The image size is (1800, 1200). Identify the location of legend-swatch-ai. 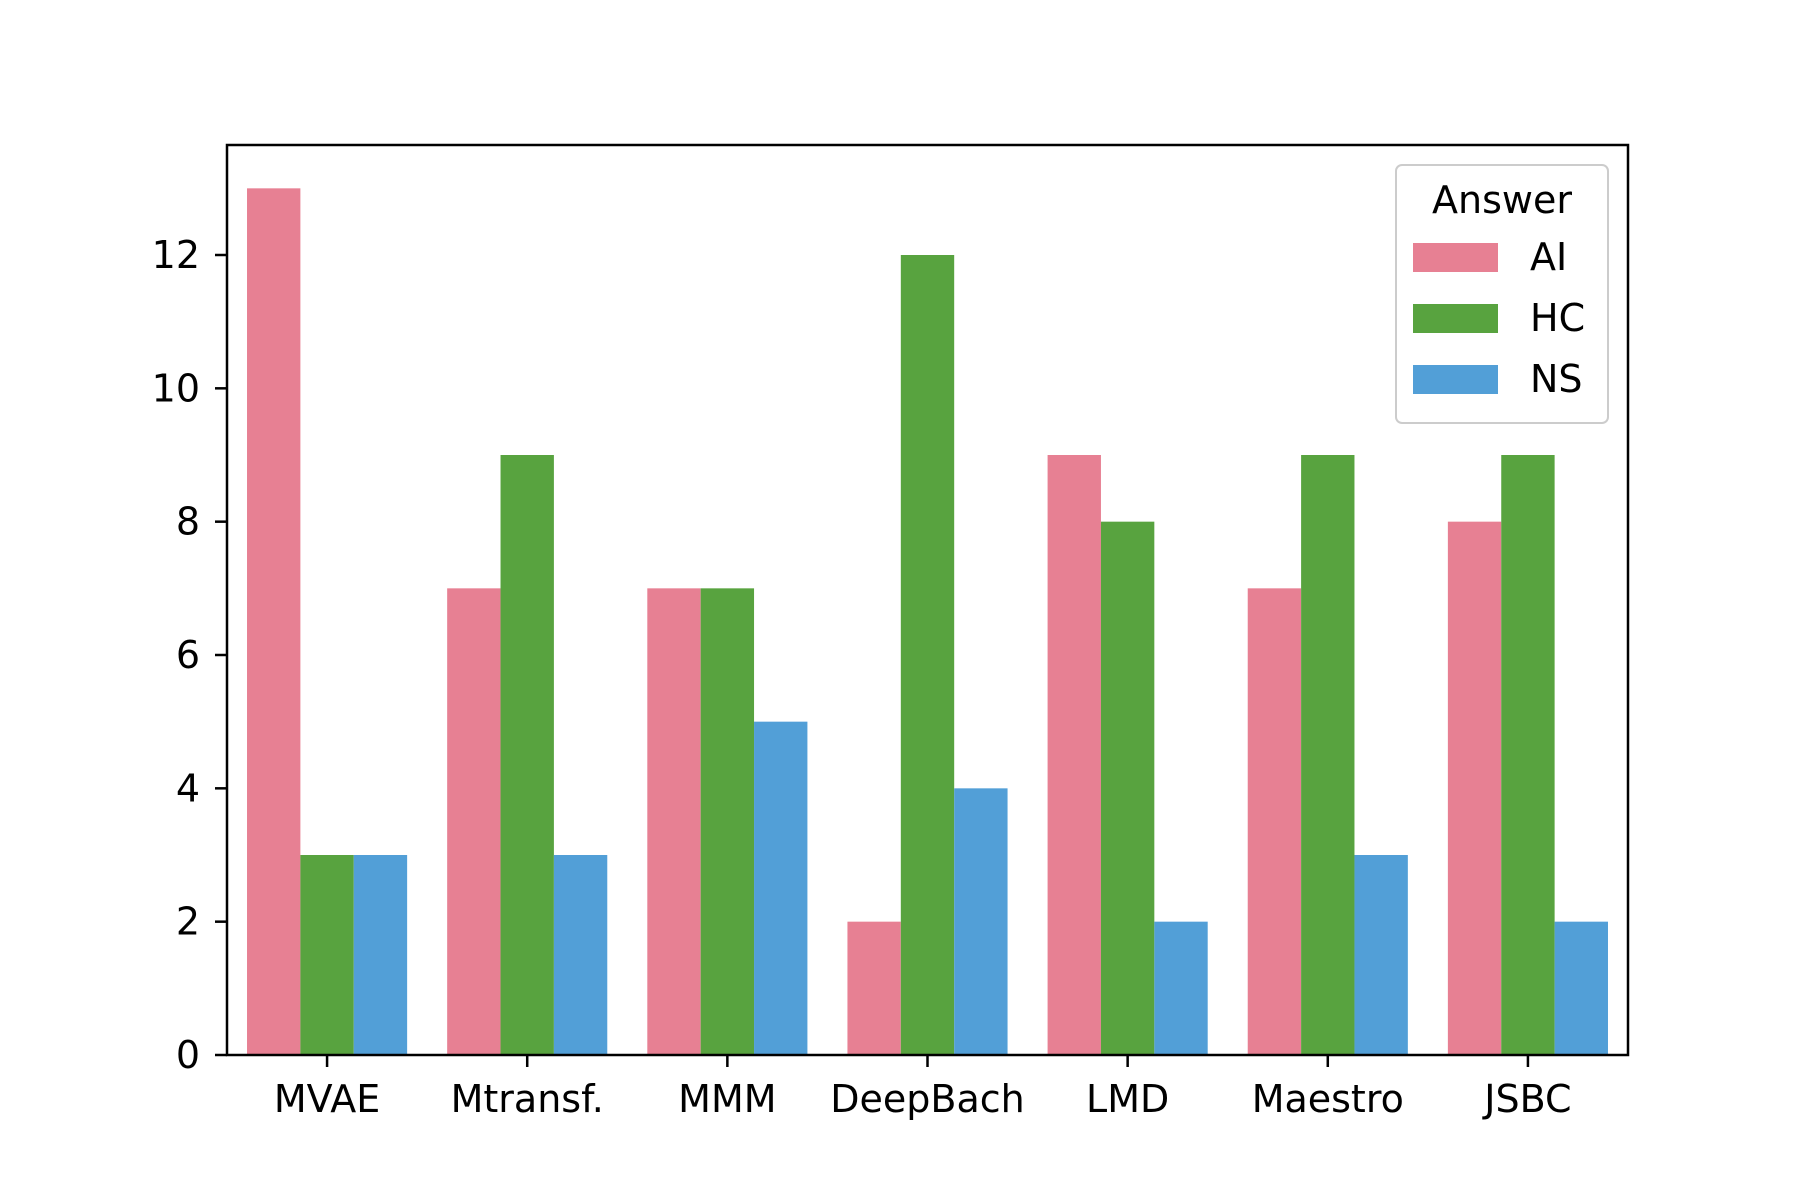
(1455, 257).